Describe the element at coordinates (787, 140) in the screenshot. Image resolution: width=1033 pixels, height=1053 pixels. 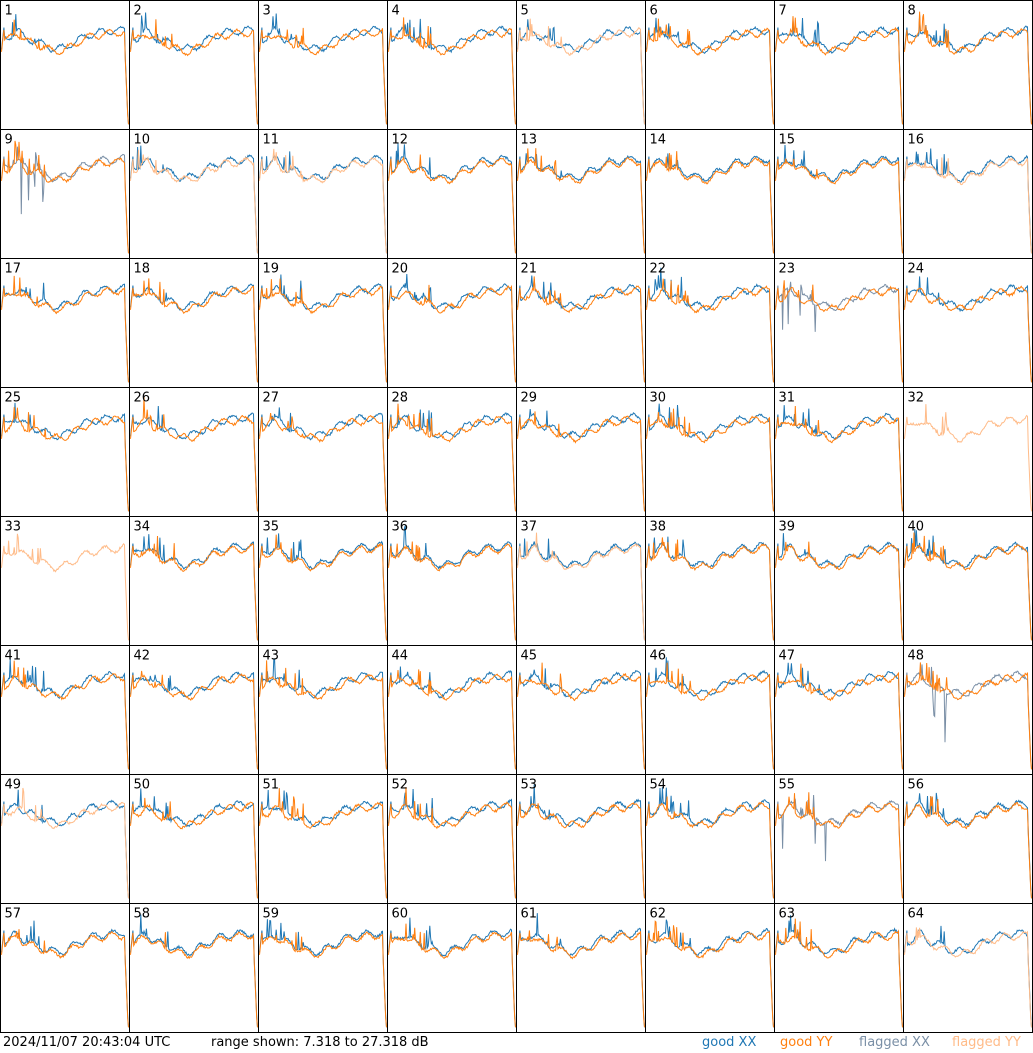
I see `panel-label: 15` at that location.